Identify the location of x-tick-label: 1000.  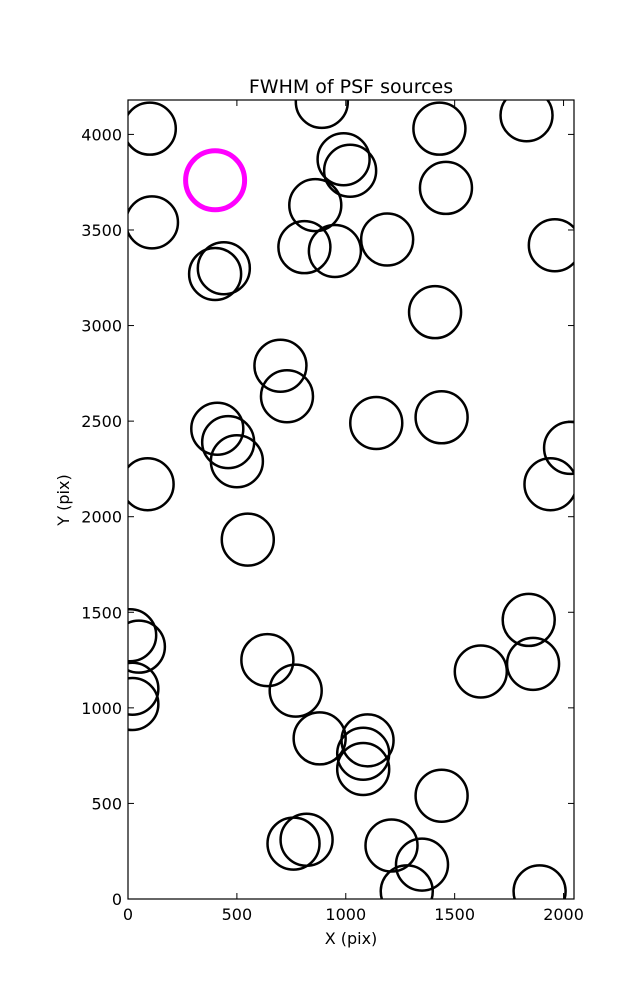
(345, 914).